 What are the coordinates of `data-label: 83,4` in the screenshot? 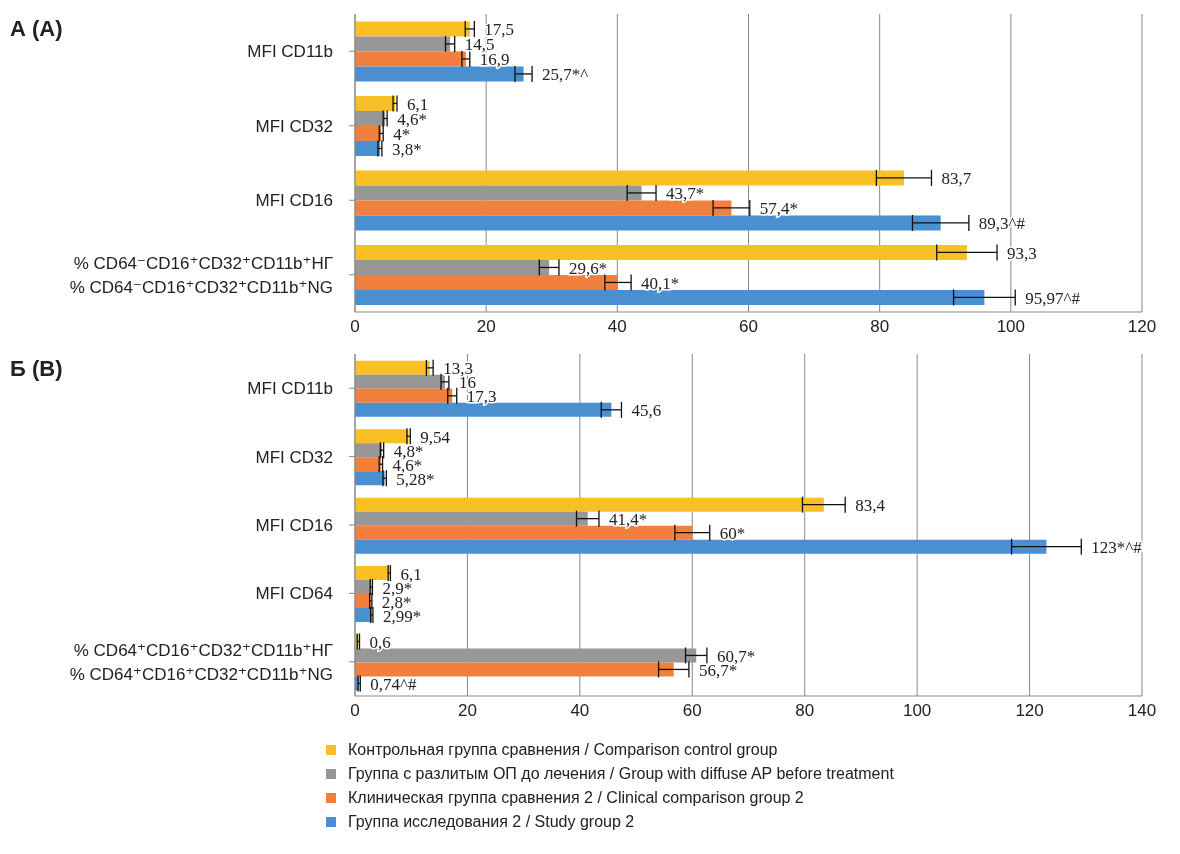 It's located at (870, 506).